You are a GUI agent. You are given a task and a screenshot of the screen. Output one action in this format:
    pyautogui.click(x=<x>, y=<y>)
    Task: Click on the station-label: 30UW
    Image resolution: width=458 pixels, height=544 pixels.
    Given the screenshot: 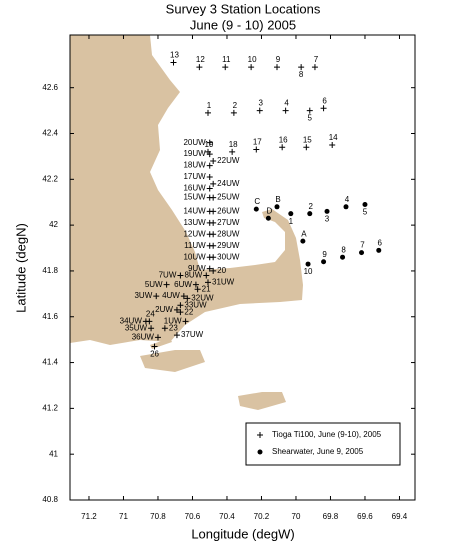 What is the action you would take?
    pyautogui.click(x=228, y=256)
    